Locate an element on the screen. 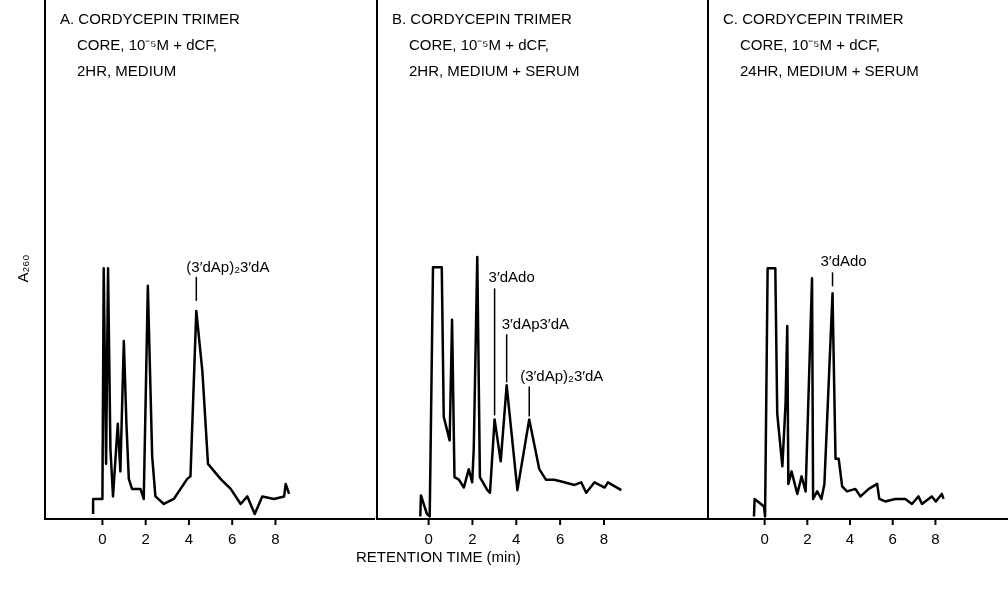 This screenshot has height=590, width=1008. x-axis-title: RETENTION TIME (min) is located at coordinates (438, 556).